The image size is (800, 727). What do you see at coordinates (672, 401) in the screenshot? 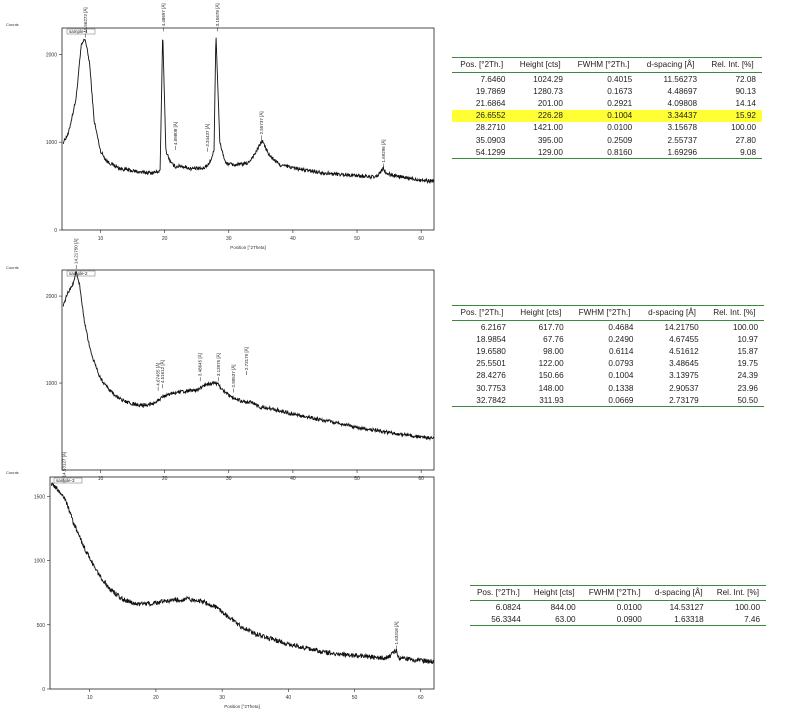
I see `table-cell: 2.73179` at bounding box center [672, 401].